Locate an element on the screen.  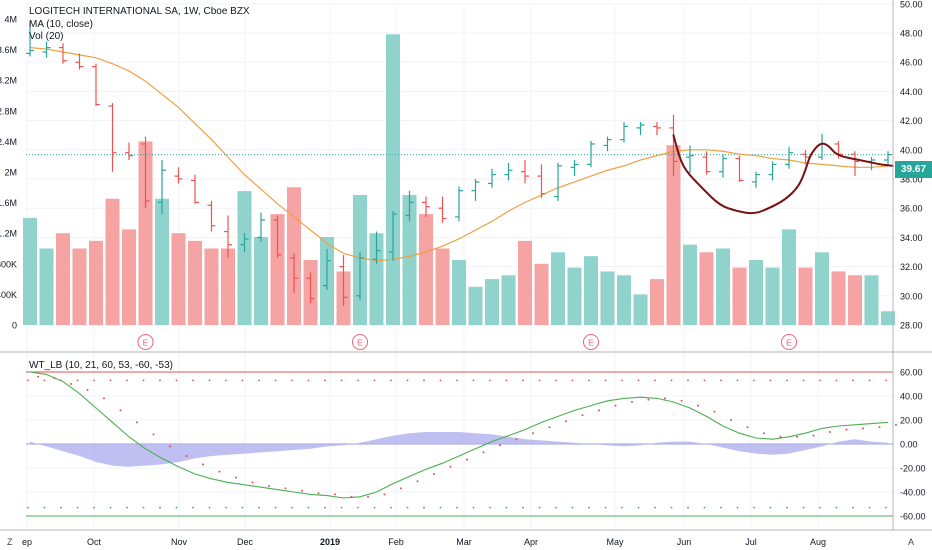
volume-axis-label: 400K is located at coordinates (8, 295).